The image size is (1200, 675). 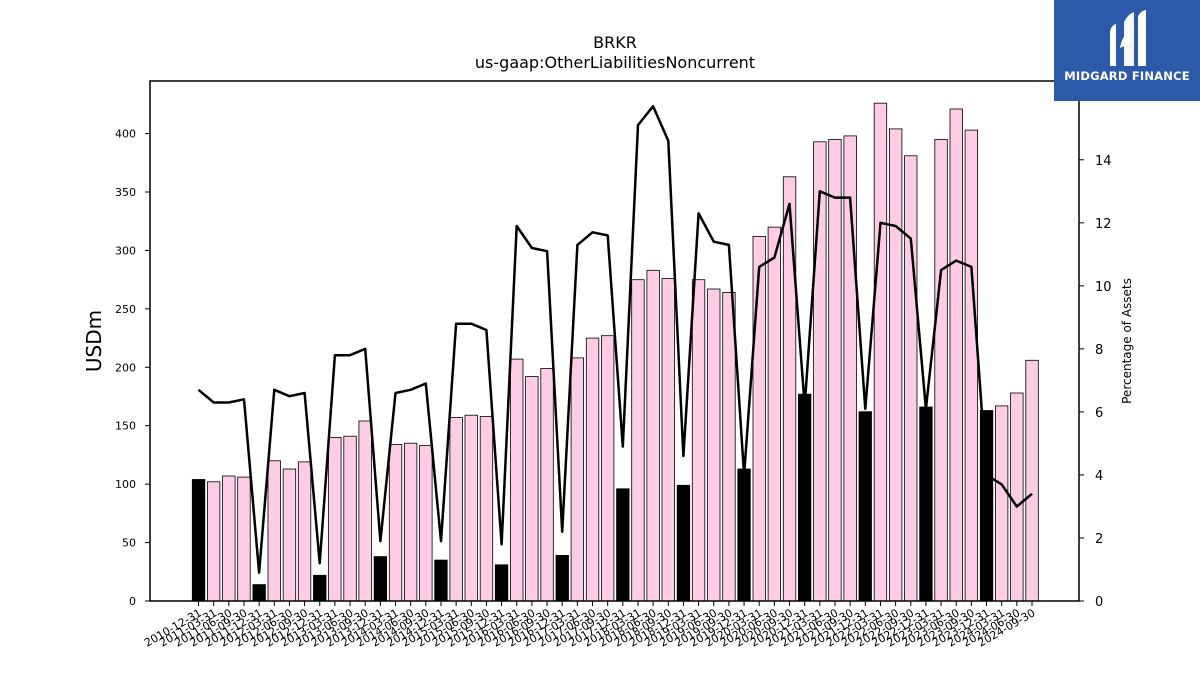 I want to click on brand-logo: MIDGARD FINANCE, so click(x=1127, y=50).